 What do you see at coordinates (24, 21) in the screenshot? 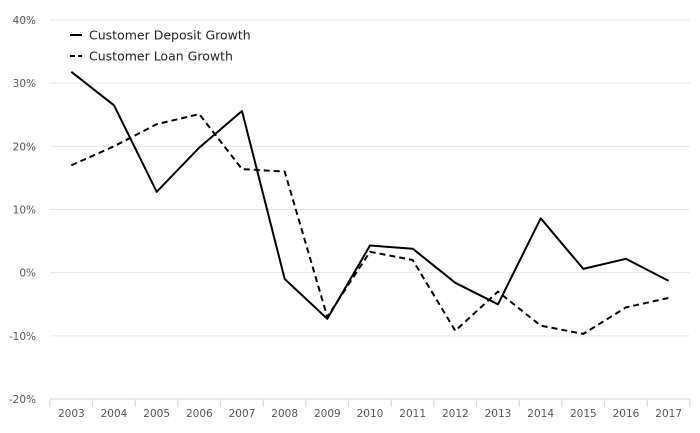
I see `y-tick-label: 40%` at bounding box center [24, 21].